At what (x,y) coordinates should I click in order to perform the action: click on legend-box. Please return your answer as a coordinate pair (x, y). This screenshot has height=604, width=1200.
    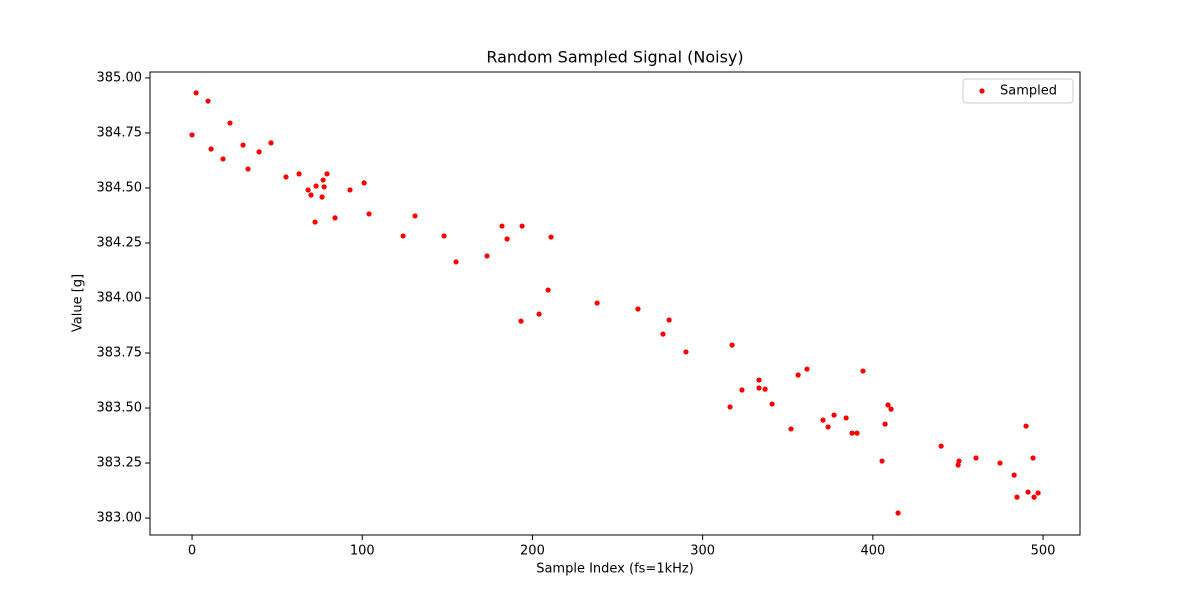
    Looking at the image, I should click on (1018, 91).